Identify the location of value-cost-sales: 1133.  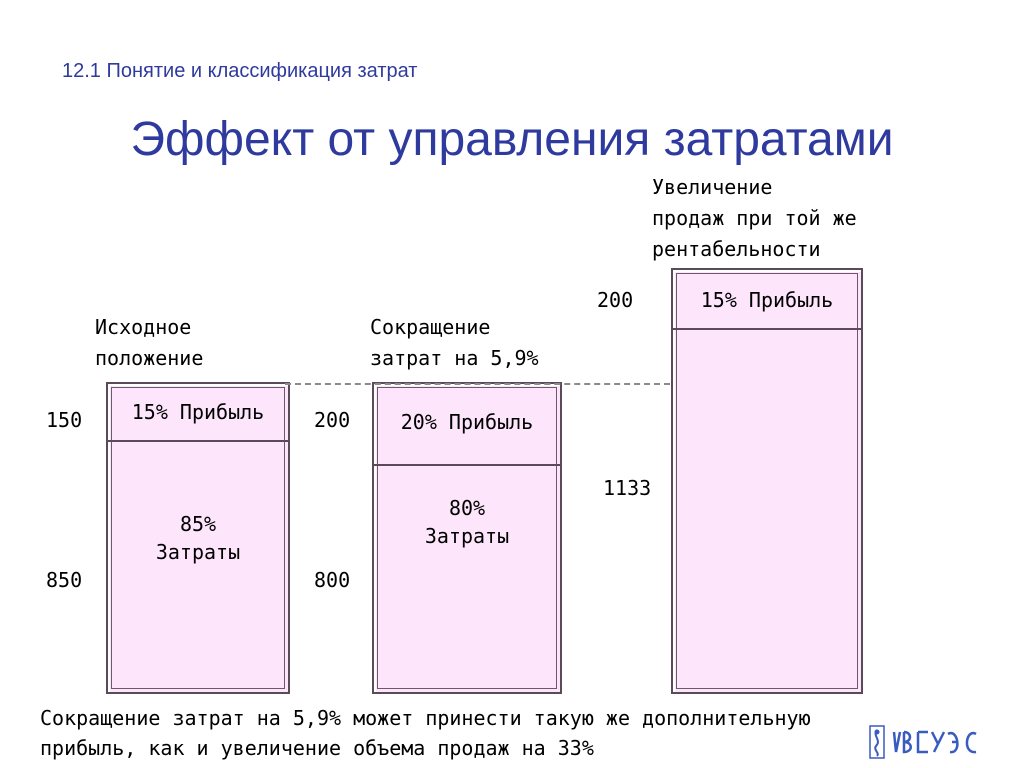
(627, 488).